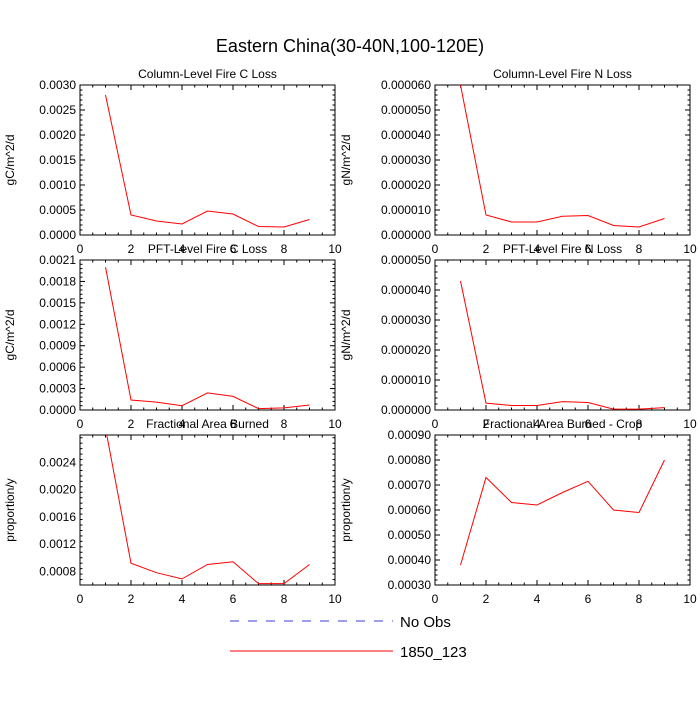  Describe the element at coordinates (57, 185) in the screenshot. I see `y-tick-label: 0.0010` at that location.